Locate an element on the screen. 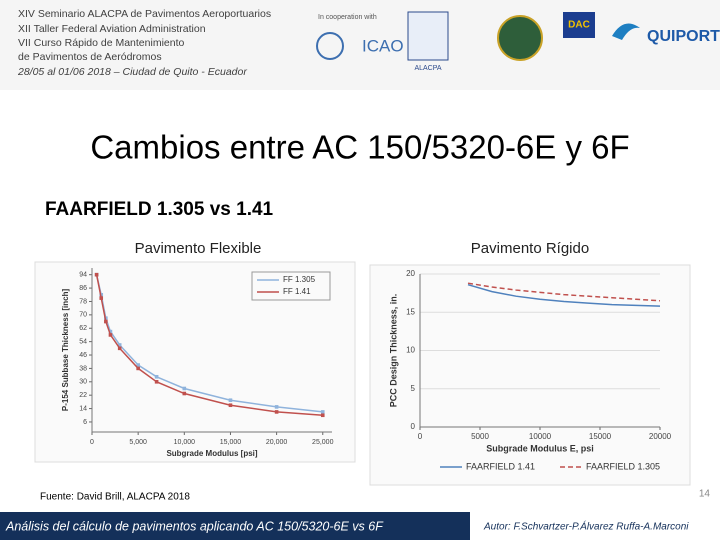  y-tick-label: 94 is located at coordinates (83, 275).